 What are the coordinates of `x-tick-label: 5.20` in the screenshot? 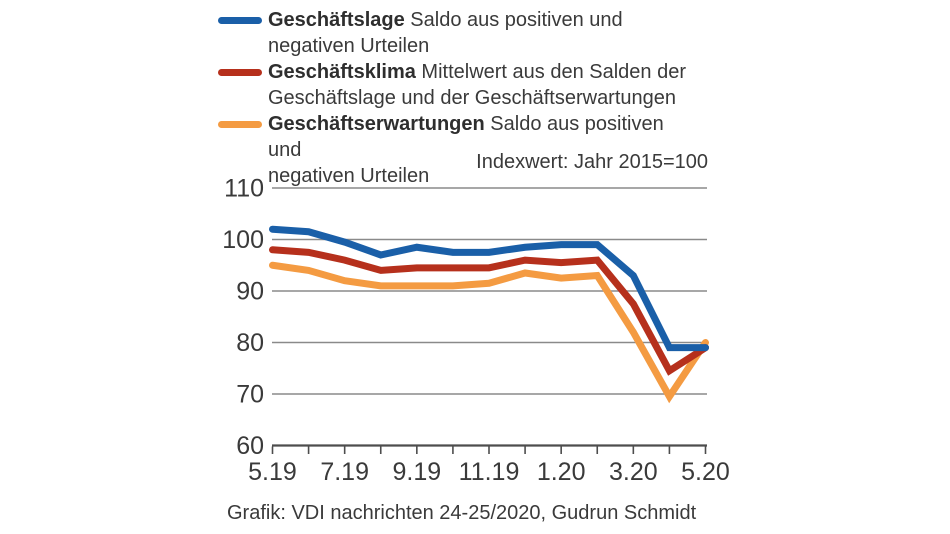 It's located at (705, 472).